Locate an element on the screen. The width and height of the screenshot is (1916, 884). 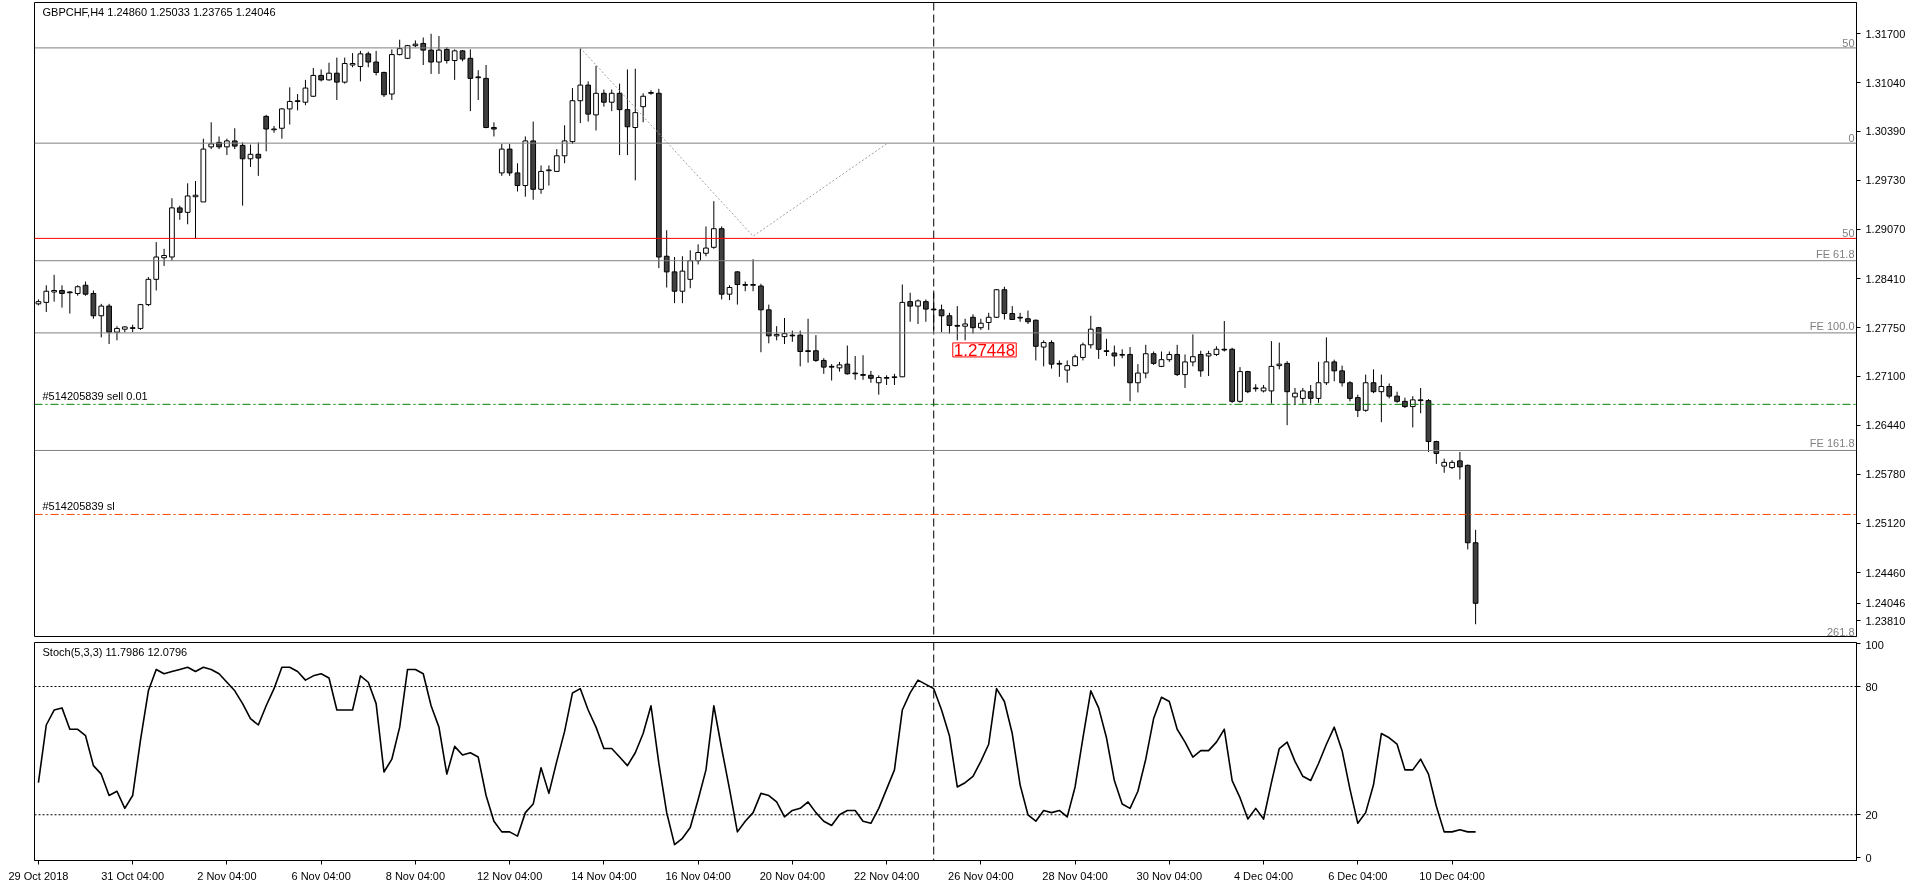
y-tick-label: 1.26440 is located at coordinates (1885, 425).